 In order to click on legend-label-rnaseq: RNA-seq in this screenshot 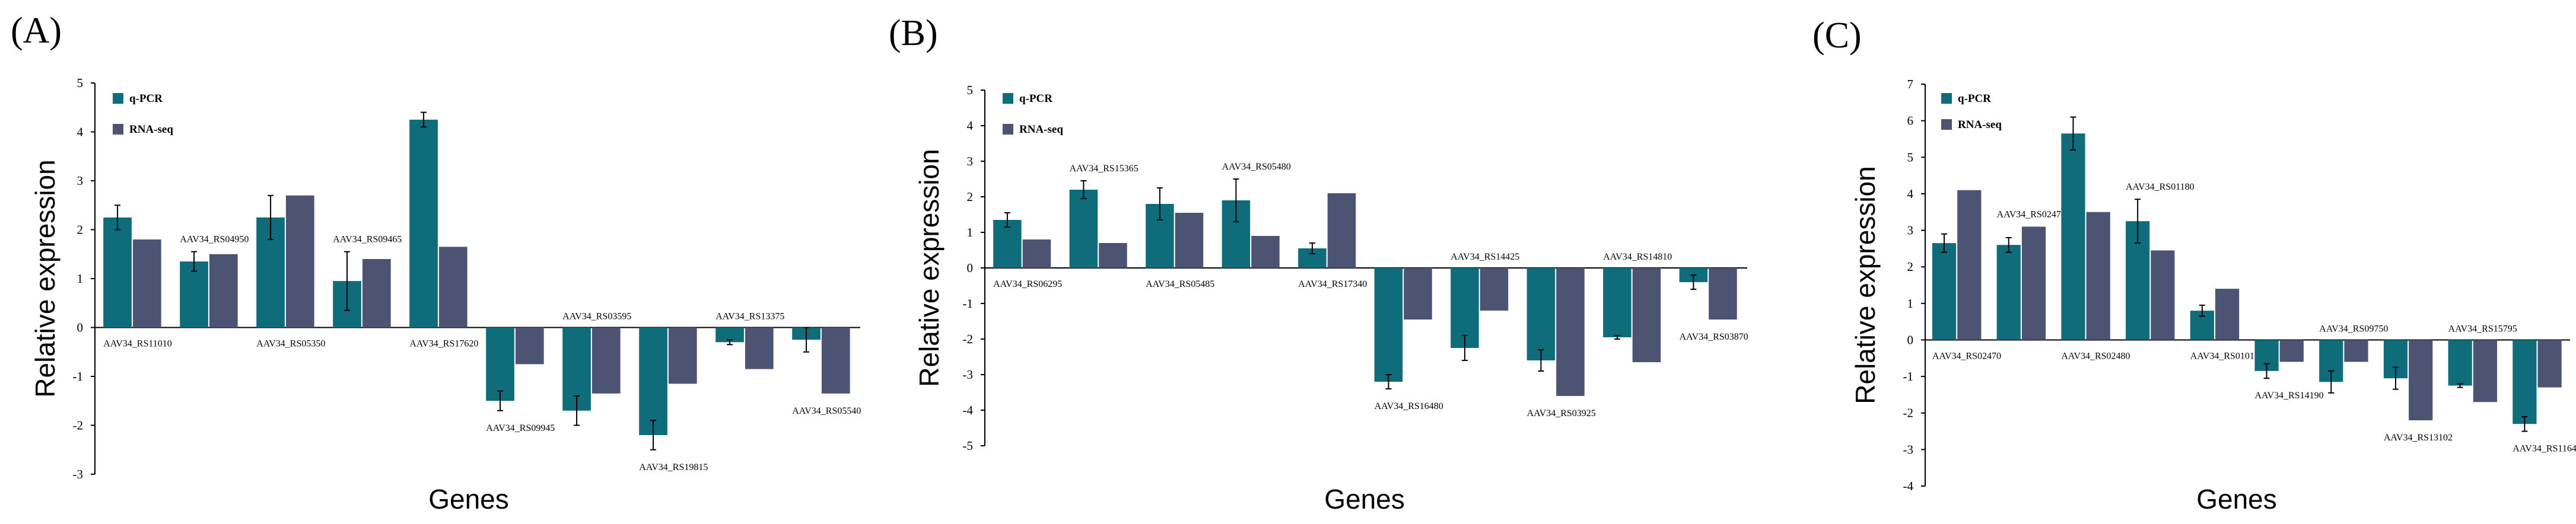, I will do `click(1980, 125)`.